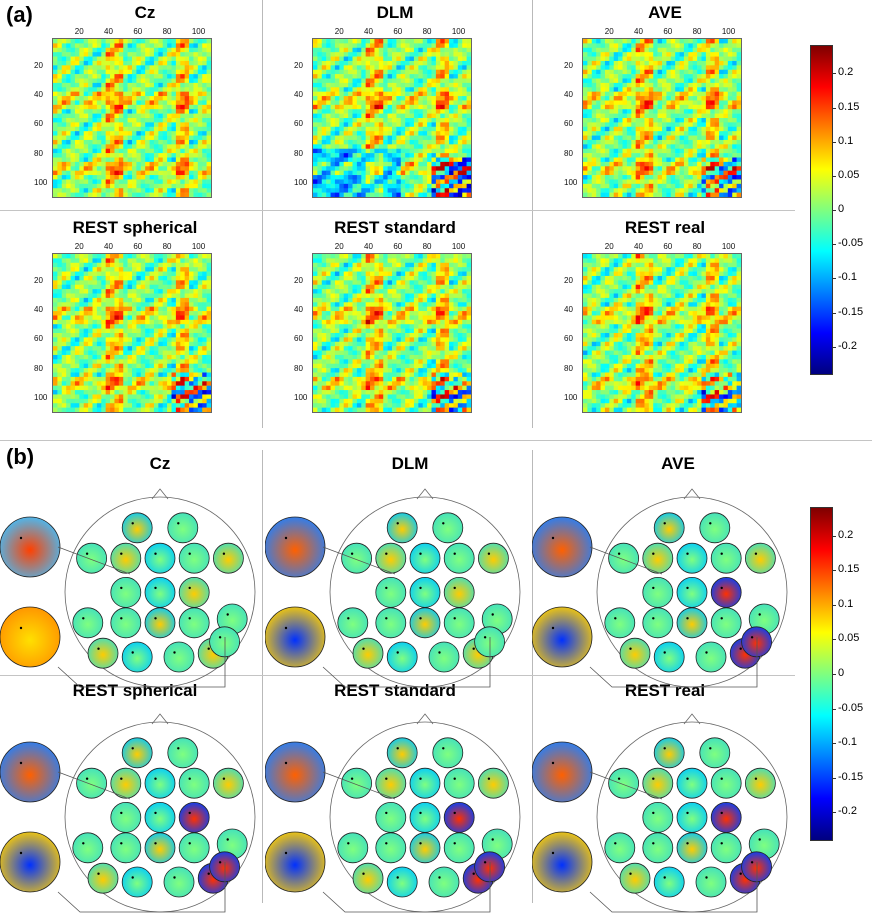 The height and width of the screenshot is (922, 872). Describe the element at coordinates (160, 463) in the screenshot. I see `topo-title-cz: Cz` at that location.